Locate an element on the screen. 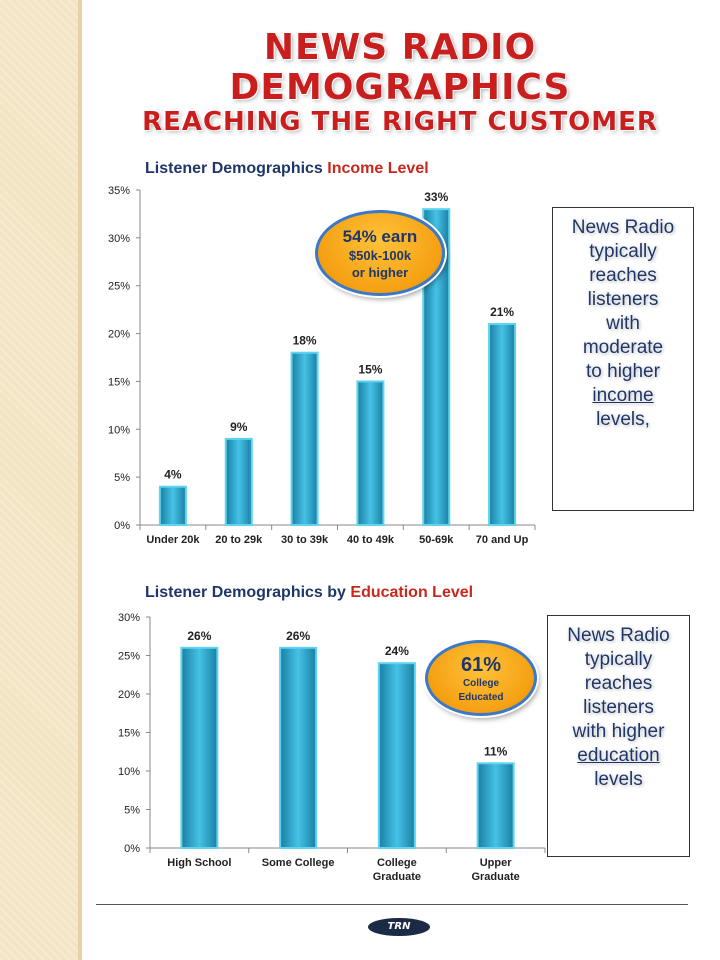 Image resolution: width=720 pixels, height=960 pixels. income-subtitle-prefix: Listener Demographics is located at coordinates (236, 168).